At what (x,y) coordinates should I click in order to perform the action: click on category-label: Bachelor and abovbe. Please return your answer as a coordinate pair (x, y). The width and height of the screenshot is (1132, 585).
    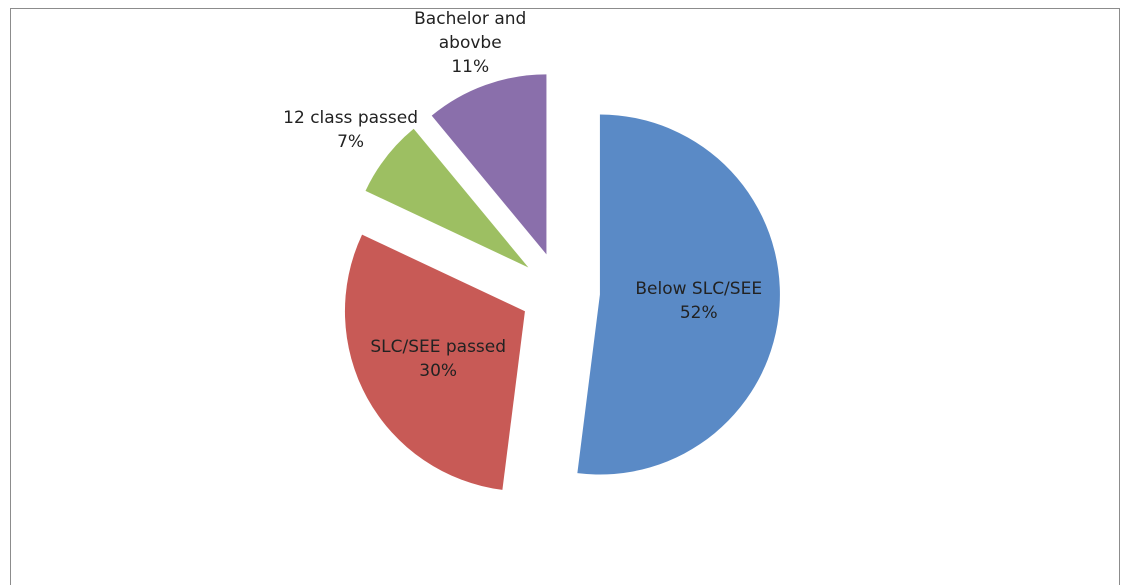
    Looking at the image, I should click on (470, 30).